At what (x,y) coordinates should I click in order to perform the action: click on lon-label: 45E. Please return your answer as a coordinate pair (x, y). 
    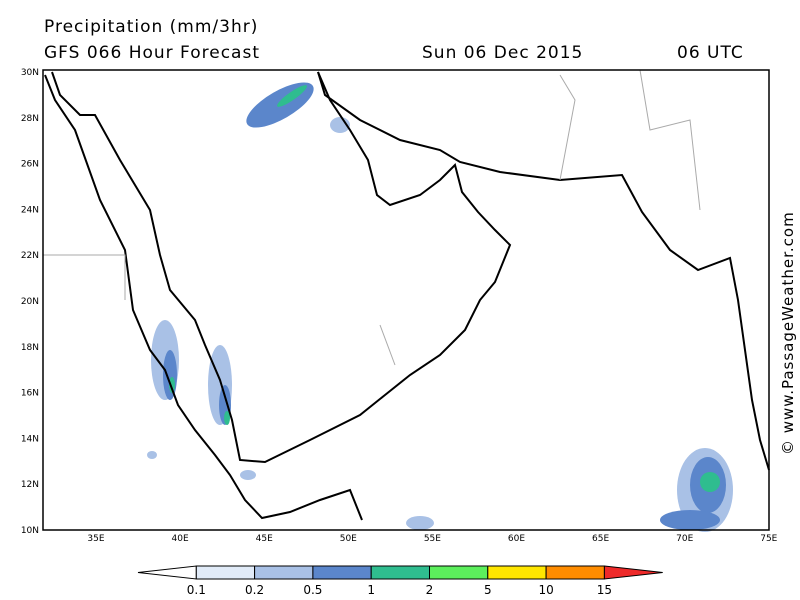
    Looking at the image, I should click on (264, 539).